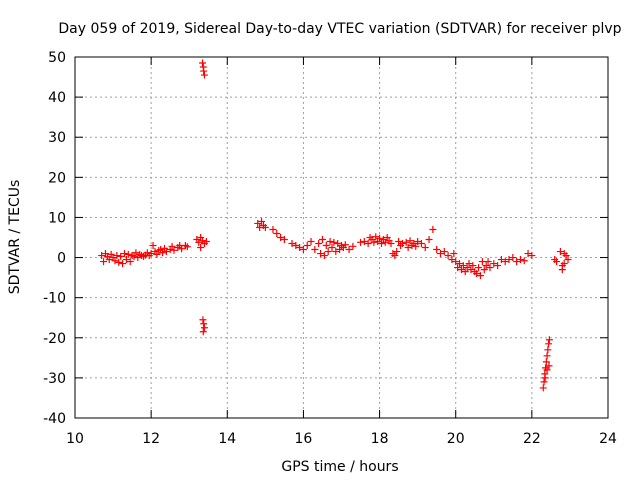 The height and width of the screenshot is (480, 640). What do you see at coordinates (608, 439) in the screenshot?
I see `x-tick-label: 24` at bounding box center [608, 439].